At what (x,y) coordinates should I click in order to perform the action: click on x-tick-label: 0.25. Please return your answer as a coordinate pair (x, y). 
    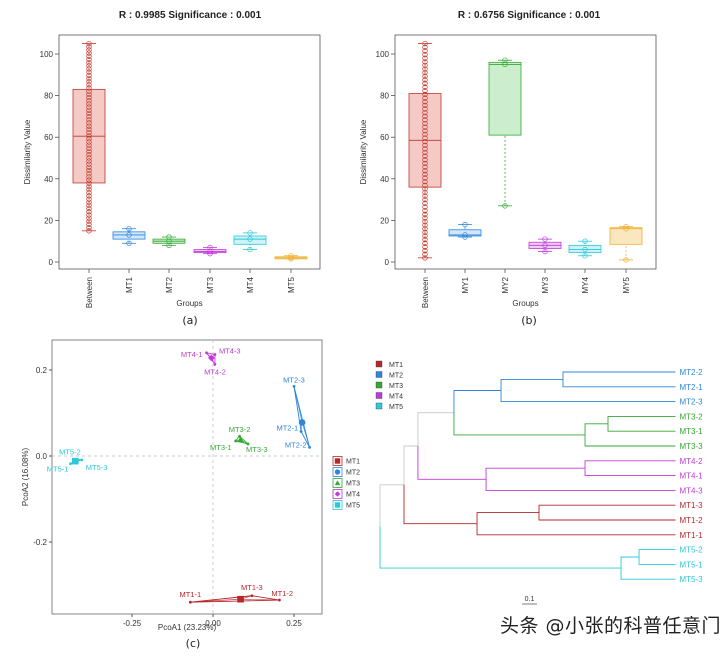
    Looking at the image, I should click on (294, 623).